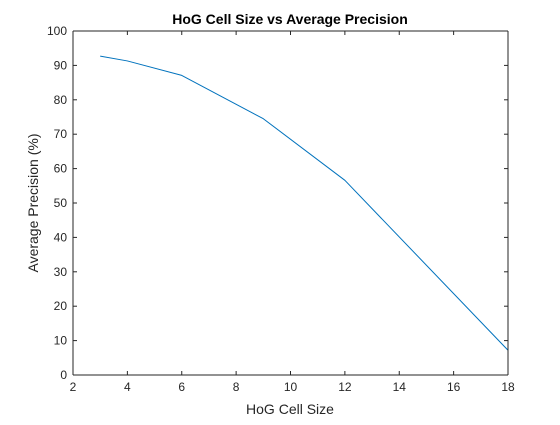 This screenshot has height=425, width=560. I want to click on x-tick-label: 4, so click(127, 387).